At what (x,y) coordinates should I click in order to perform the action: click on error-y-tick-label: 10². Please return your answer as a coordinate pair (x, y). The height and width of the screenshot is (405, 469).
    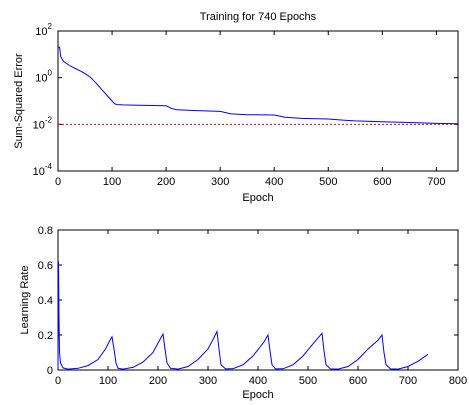
    Looking at the image, I should click on (43, 30).